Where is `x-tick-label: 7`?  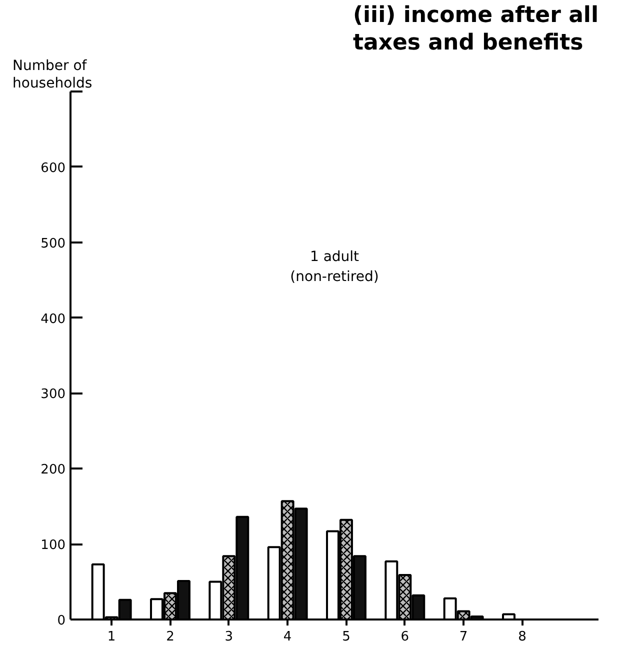
x-tick-label: 7 is located at coordinates (463, 637).